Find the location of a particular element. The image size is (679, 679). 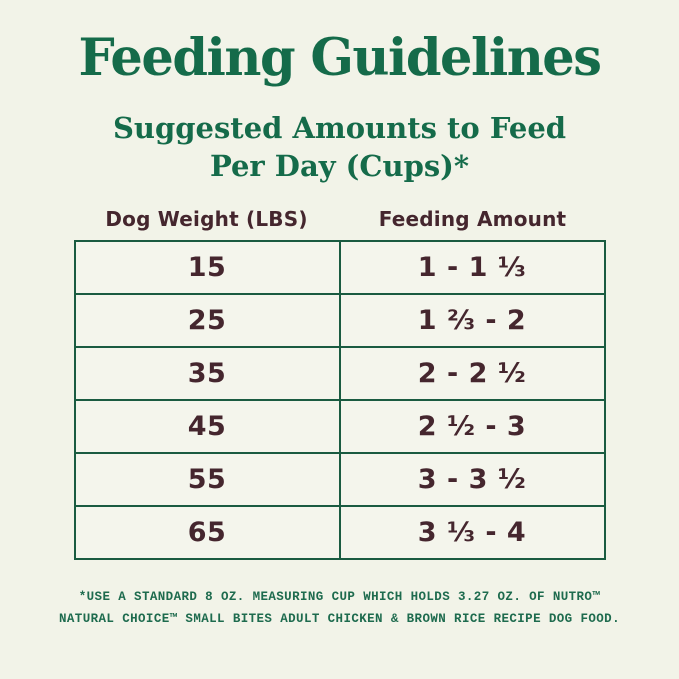

column-header-dog-weight: Dog Weight (LBS) is located at coordinates (206, 219).